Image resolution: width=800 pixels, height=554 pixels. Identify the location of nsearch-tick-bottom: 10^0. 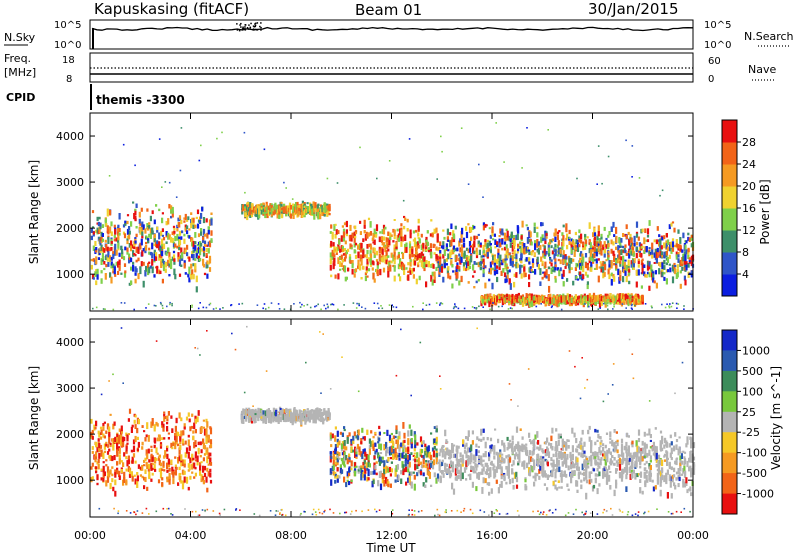
(717, 45).